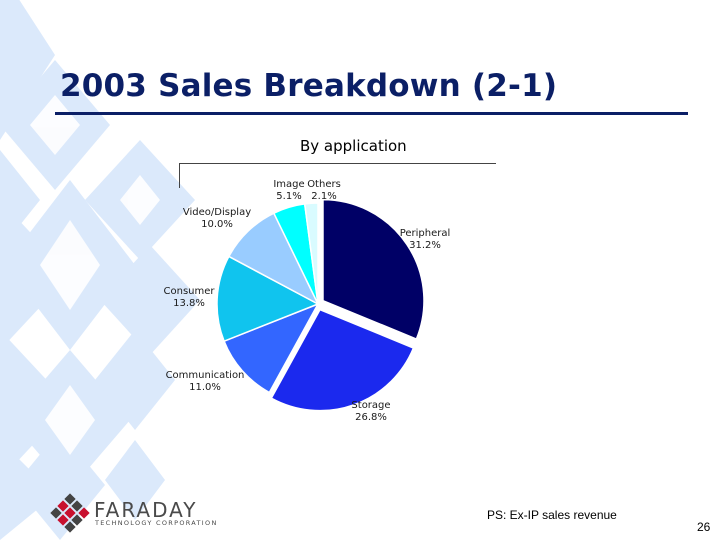  I want to click on page-number: 26, so click(704, 527).